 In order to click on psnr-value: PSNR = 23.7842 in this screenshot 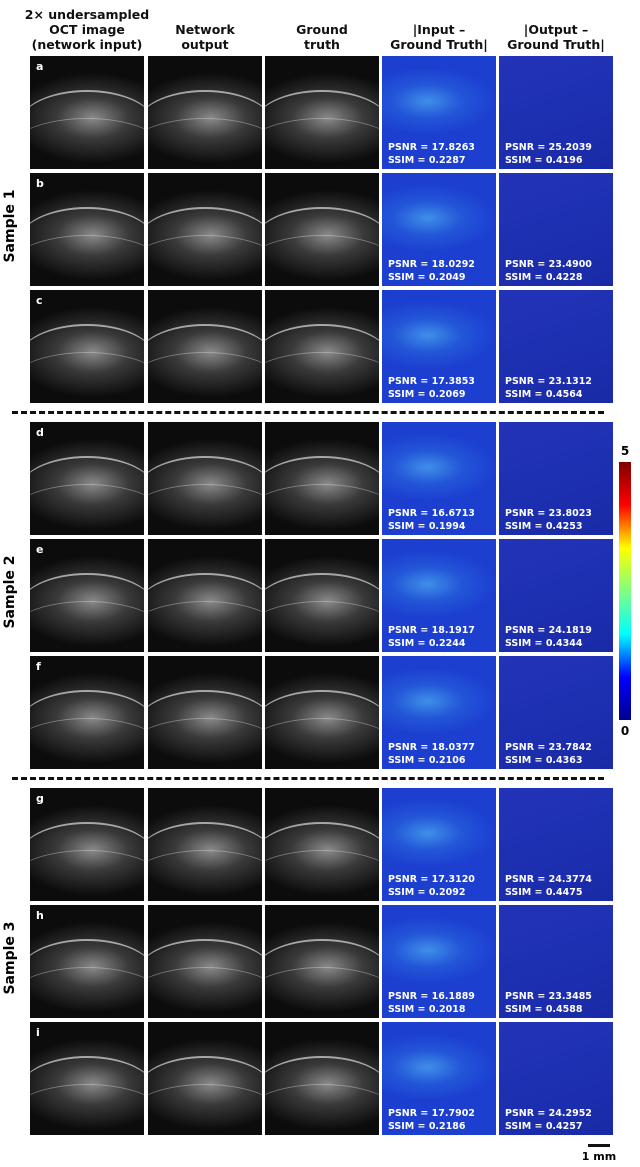, I will do `click(548, 747)`.